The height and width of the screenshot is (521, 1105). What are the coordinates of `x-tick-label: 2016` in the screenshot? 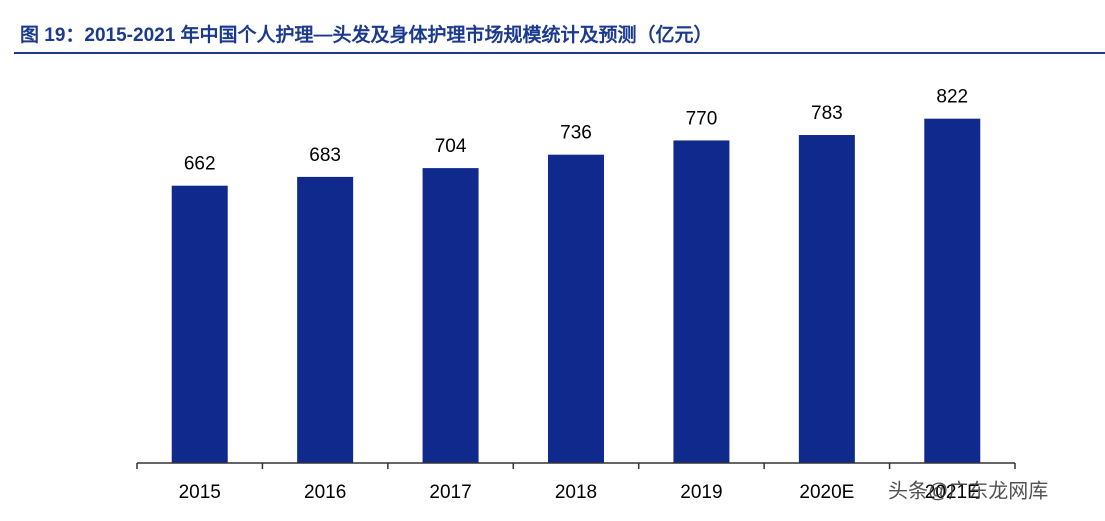 It's located at (325, 492).